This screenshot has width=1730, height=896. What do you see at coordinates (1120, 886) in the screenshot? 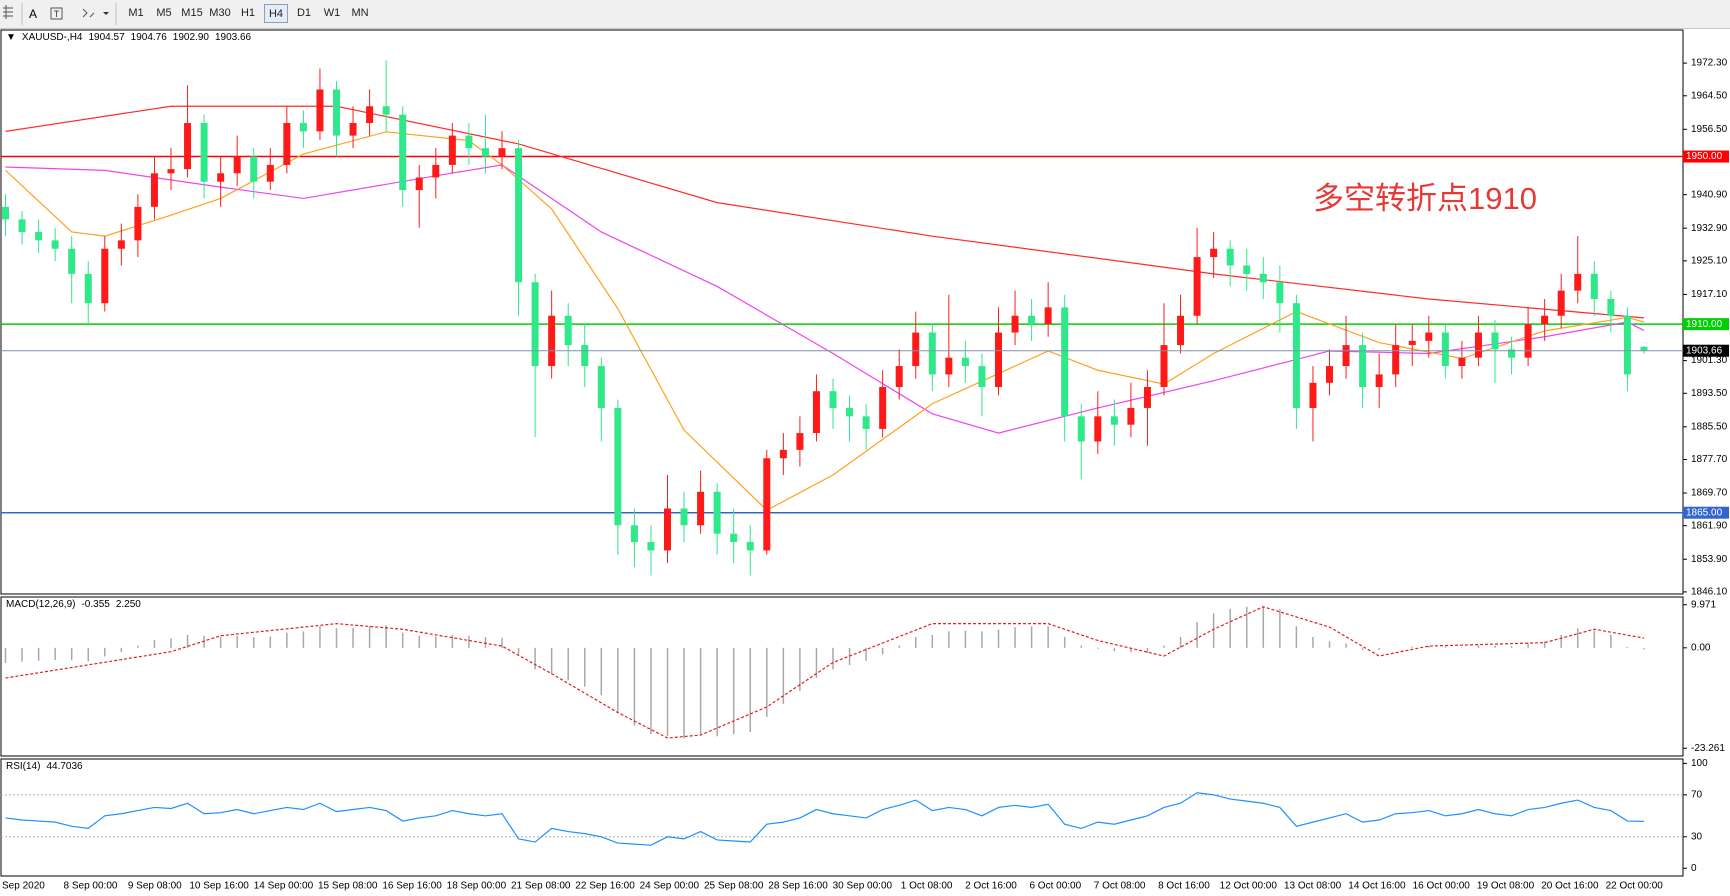
I see `time-label: 7 Oct 08:00` at bounding box center [1120, 886].